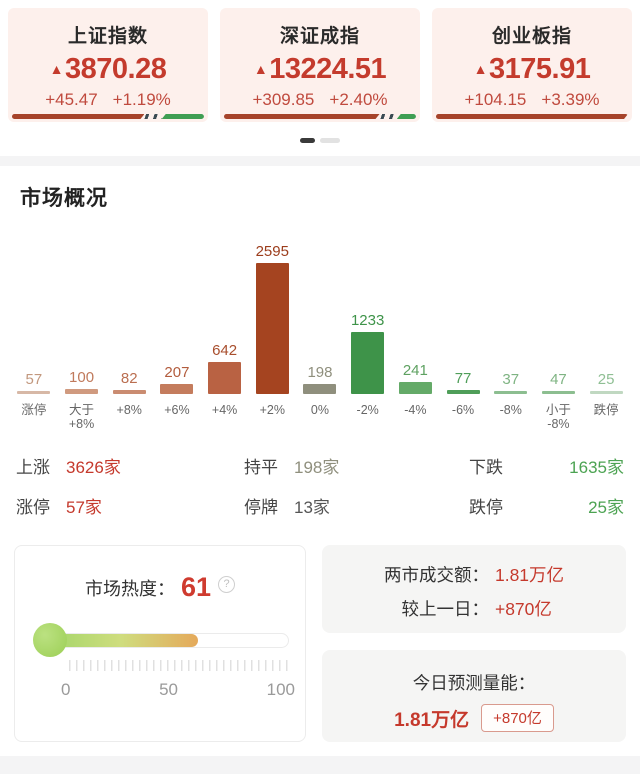 This screenshot has height=774, width=640. Describe the element at coordinates (33, 467) in the screenshot. I see `stat-label: 上涨` at that location.